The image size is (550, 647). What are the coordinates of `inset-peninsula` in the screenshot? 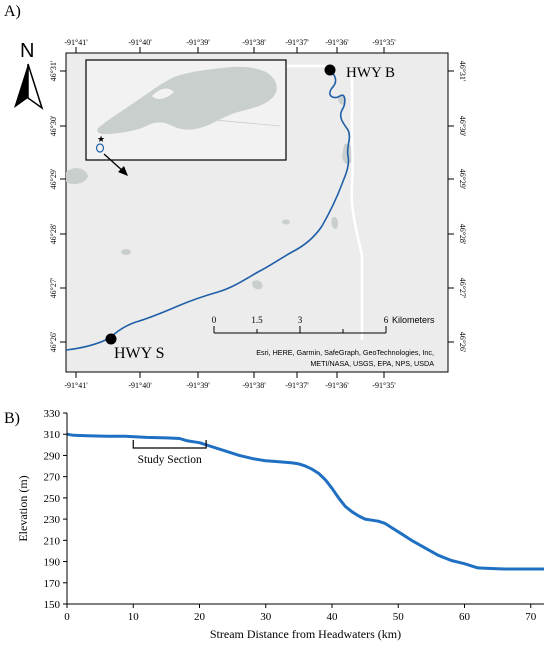 It's located at (163, 93).